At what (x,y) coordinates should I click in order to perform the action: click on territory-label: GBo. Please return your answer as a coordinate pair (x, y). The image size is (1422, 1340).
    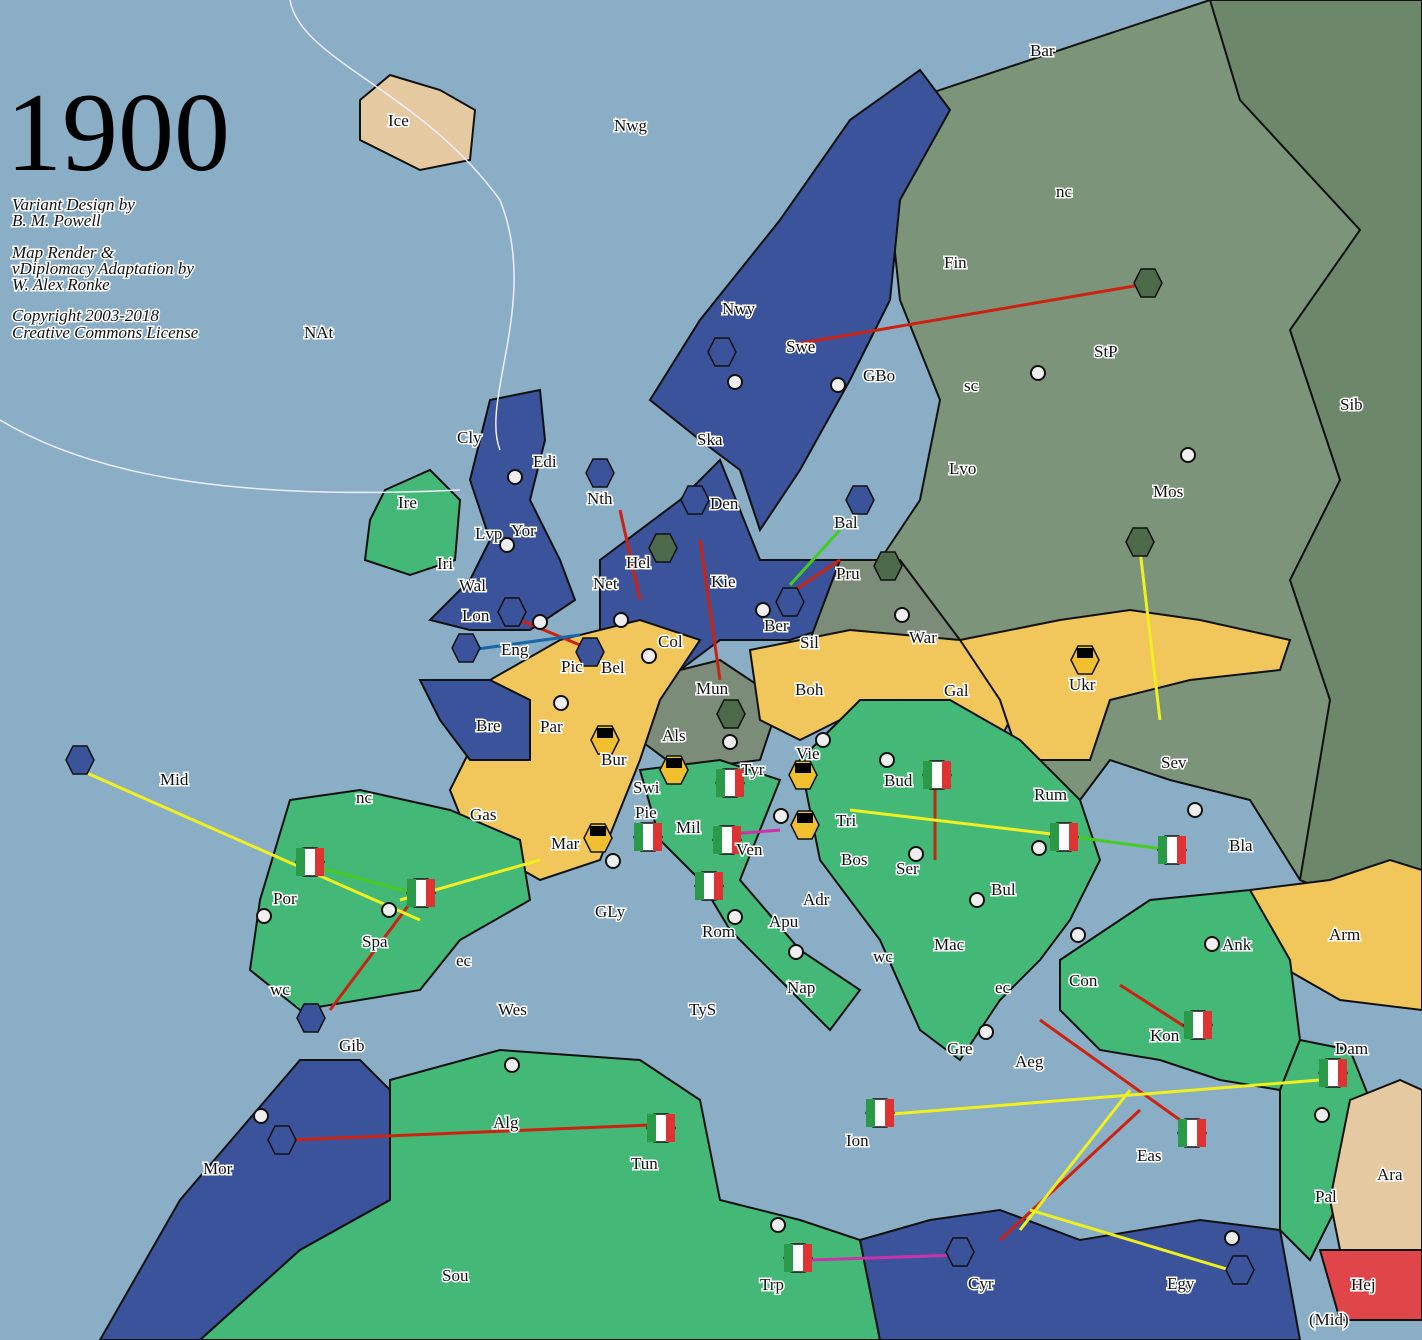
    Looking at the image, I should click on (879, 375).